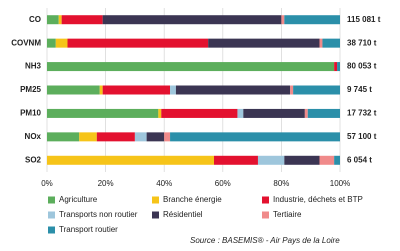  Describe the element at coordinates (98, 214) in the screenshot. I see `legend-label: Transports non routier` at that location.